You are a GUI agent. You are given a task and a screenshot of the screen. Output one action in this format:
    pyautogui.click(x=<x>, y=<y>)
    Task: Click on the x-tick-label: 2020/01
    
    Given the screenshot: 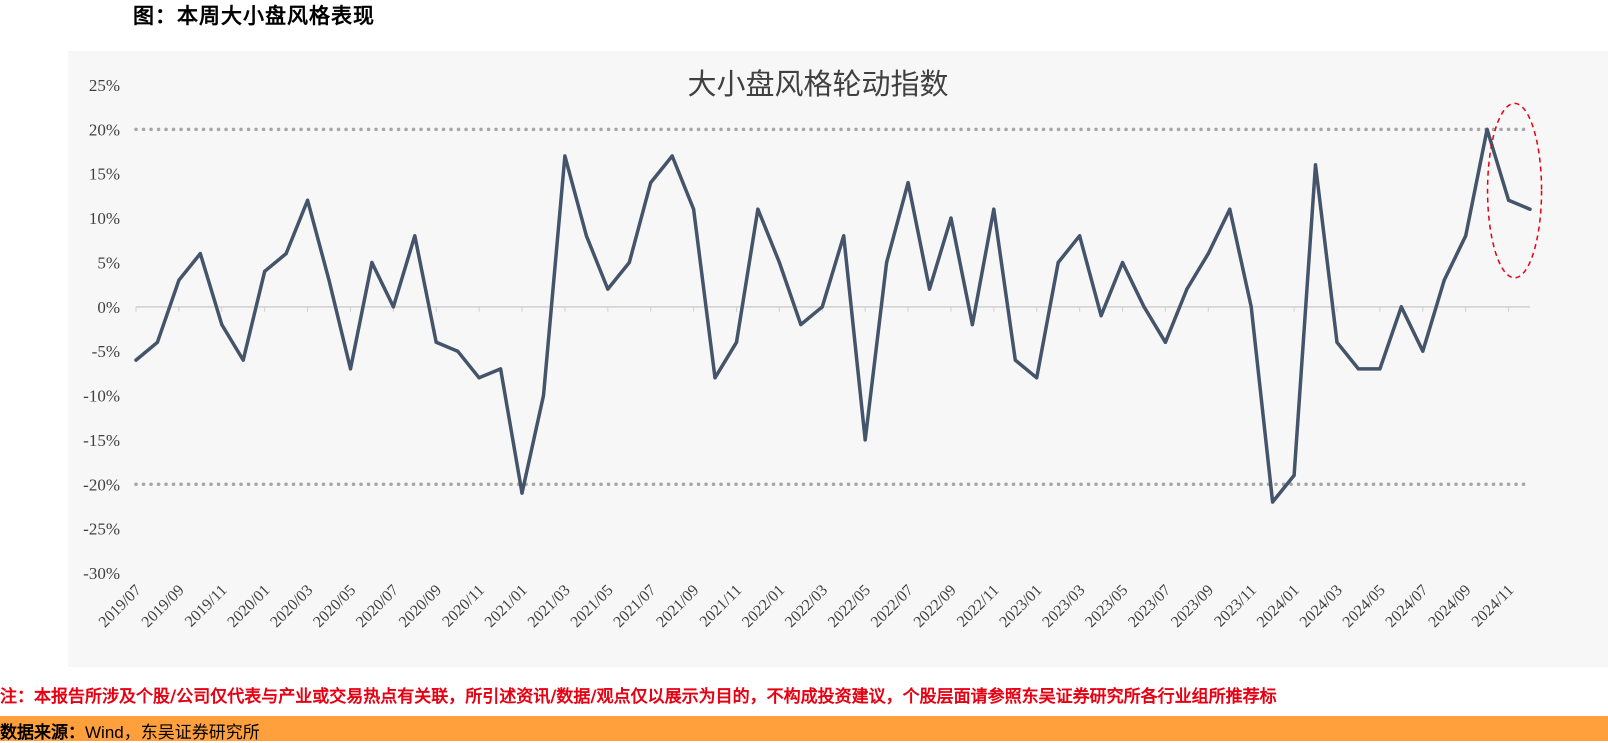 What is the action you would take?
    pyautogui.click(x=248, y=606)
    